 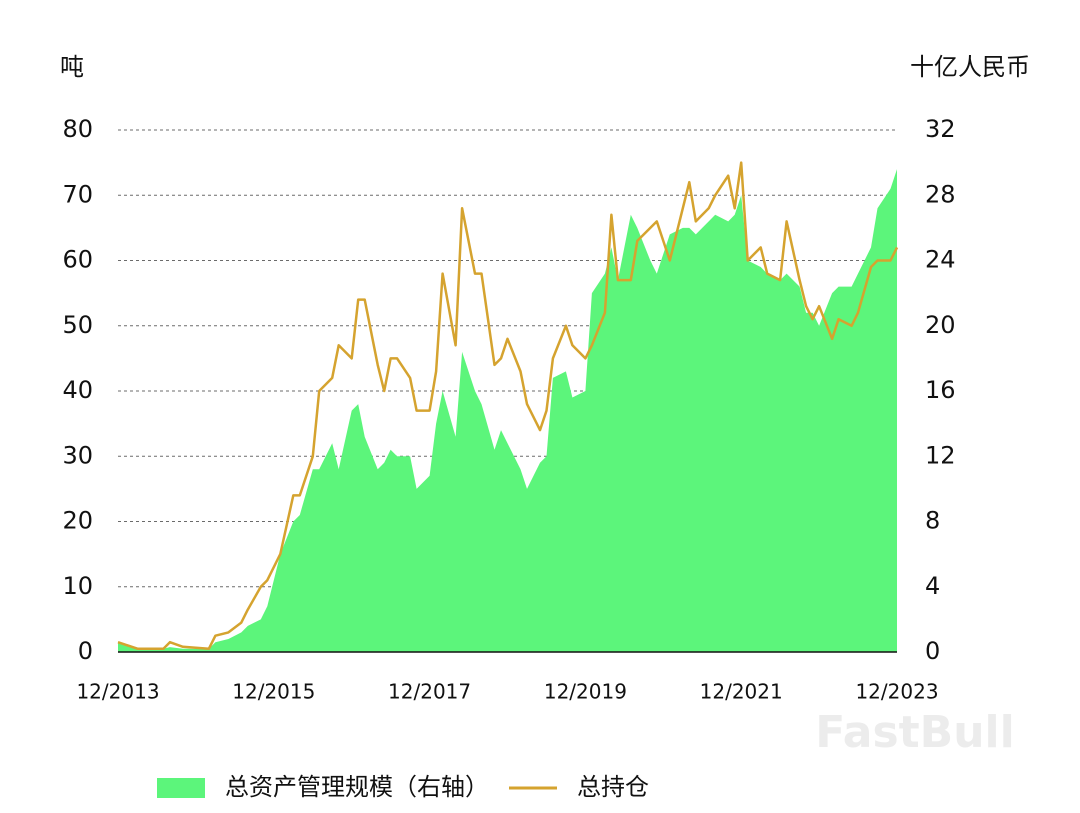 I want to click on x-tick-label: 12/2023, so click(x=896, y=692).